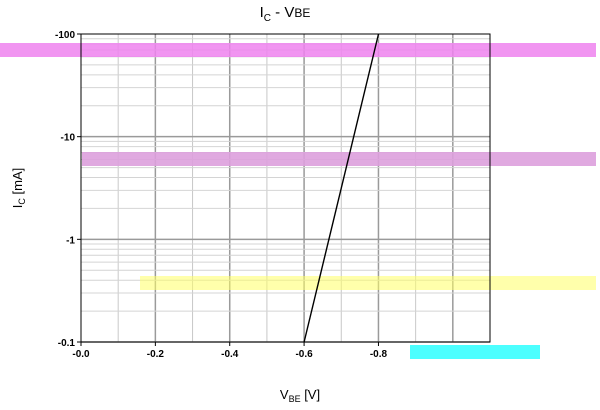 Image resolution: width=600 pixels, height=410 pixels. Describe the element at coordinates (379, 354) in the screenshot. I see `x-tick-label: -0.8` at that location.